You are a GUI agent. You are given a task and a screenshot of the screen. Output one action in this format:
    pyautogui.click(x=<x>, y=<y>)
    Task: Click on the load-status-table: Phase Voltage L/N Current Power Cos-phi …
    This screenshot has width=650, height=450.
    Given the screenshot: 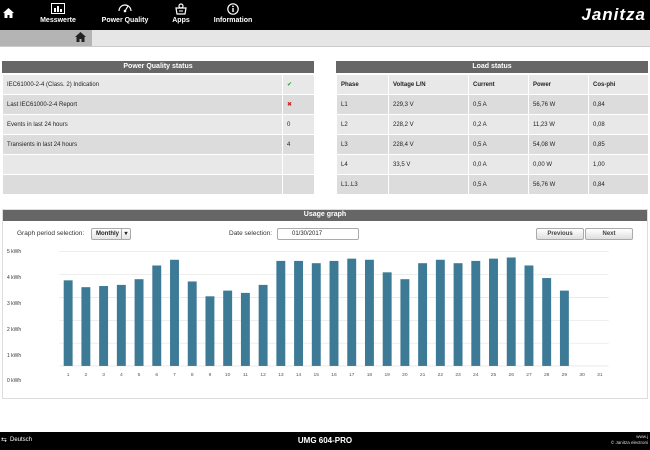 What is the action you would take?
    pyautogui.click(x=492, y=134)
    